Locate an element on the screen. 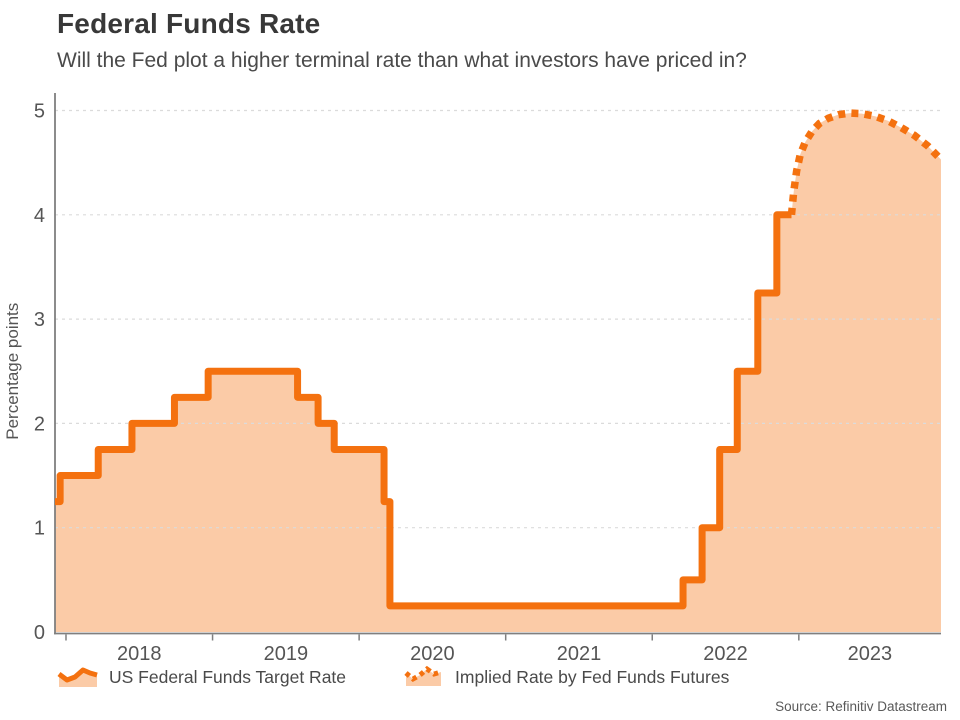 The height and width of the screenshot is (720, 960). legend-item-implied-rate: Implied Rate by Fed Funds Futures is located at coordinates (566, 677).